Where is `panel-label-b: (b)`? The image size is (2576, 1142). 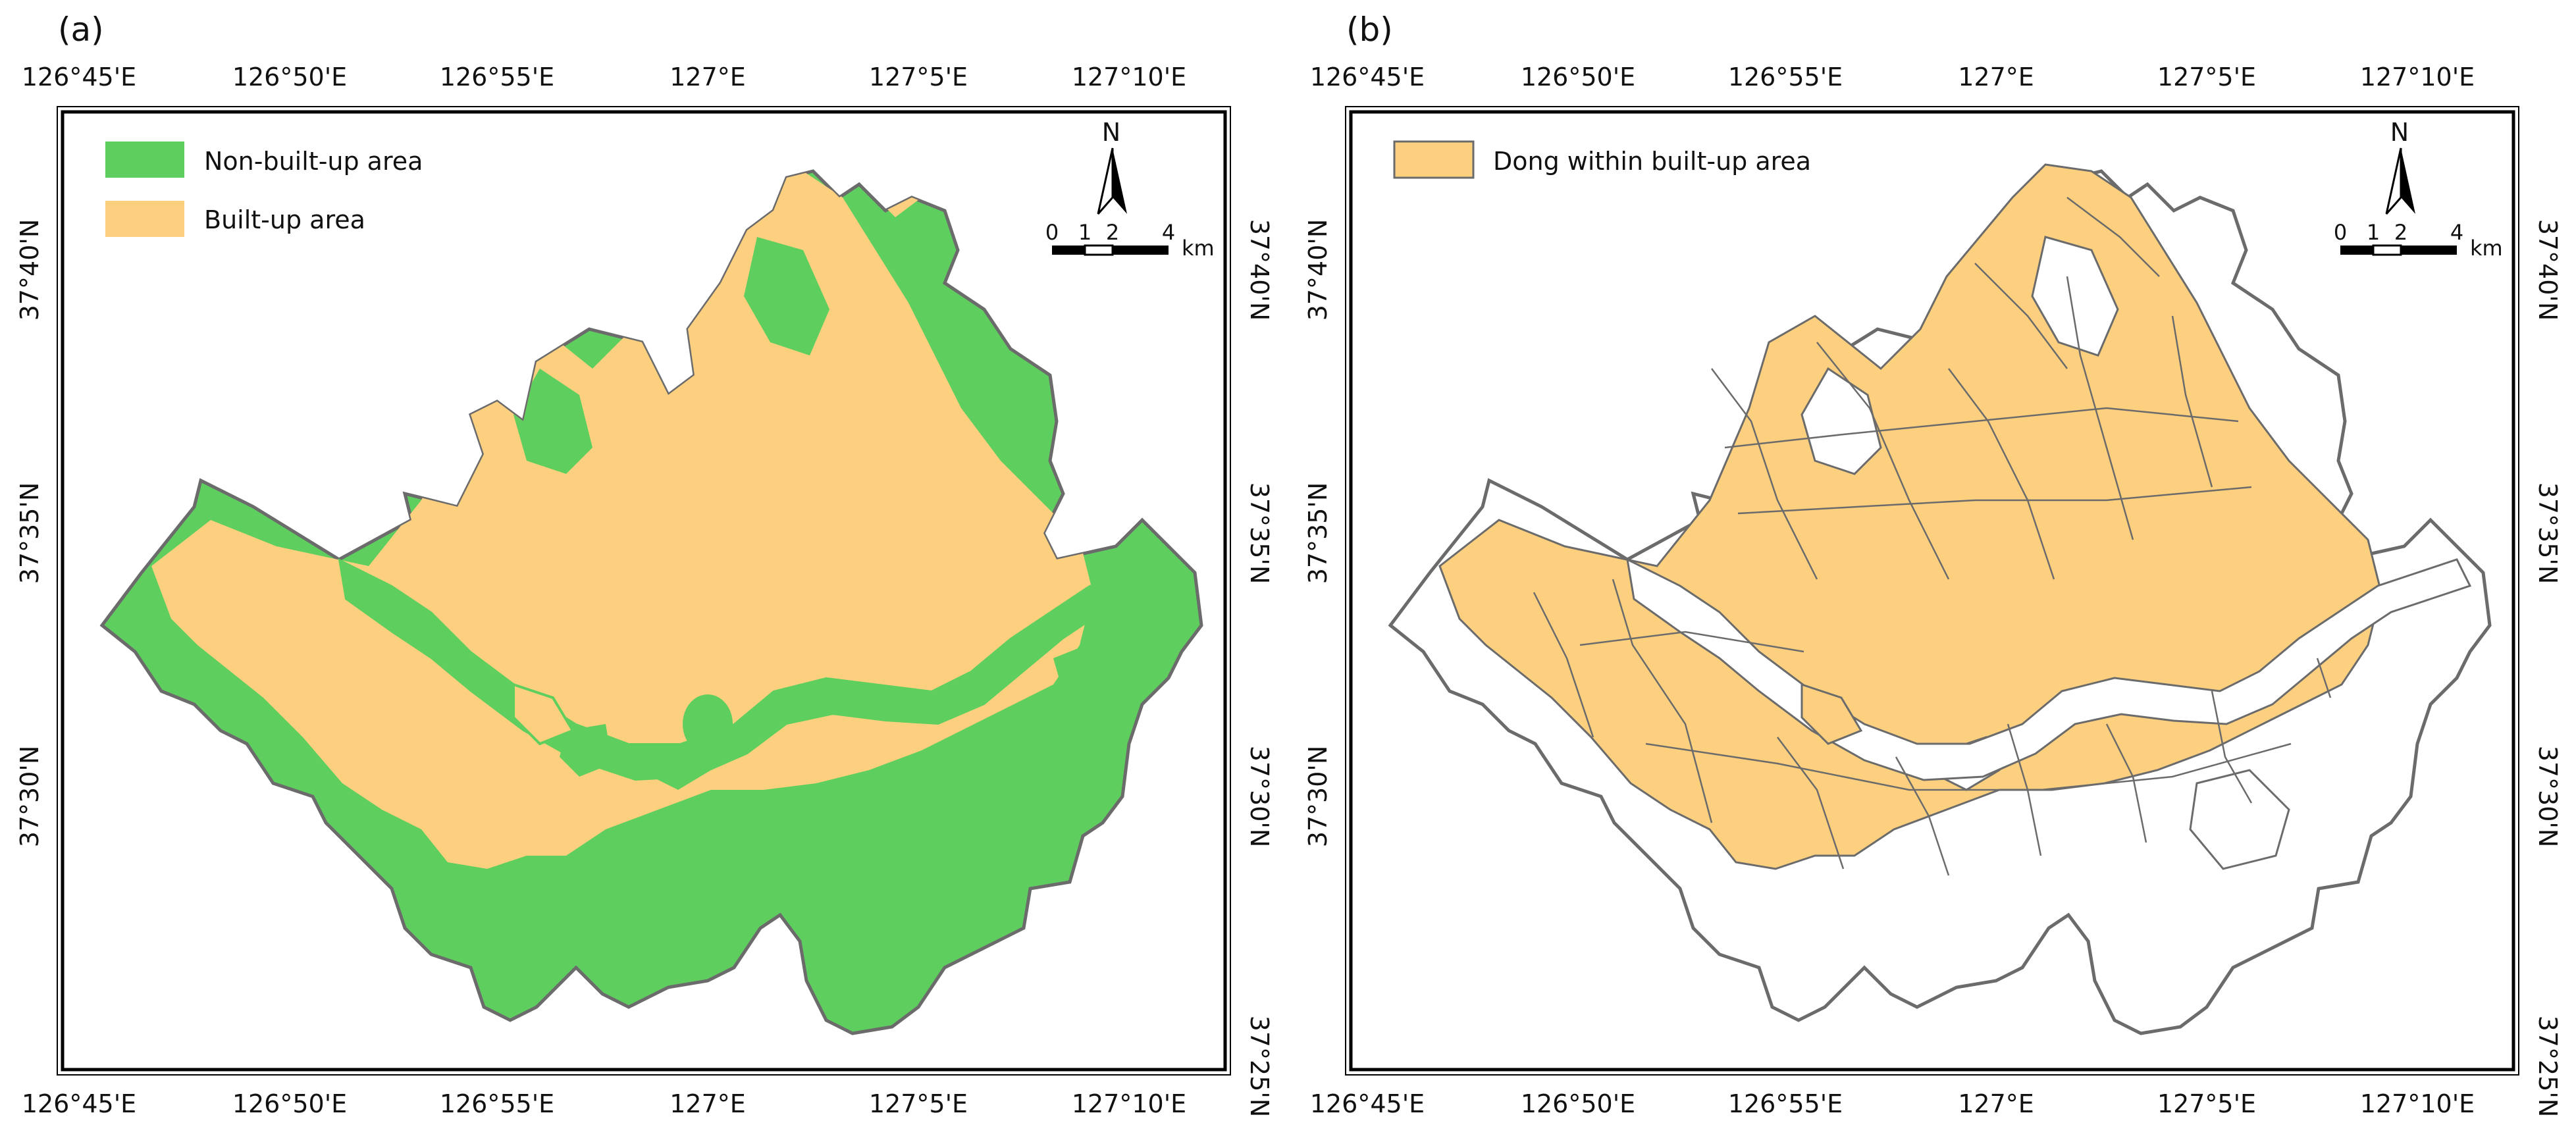 panel-label-b: (b) is located at coordinates (1369, 30).